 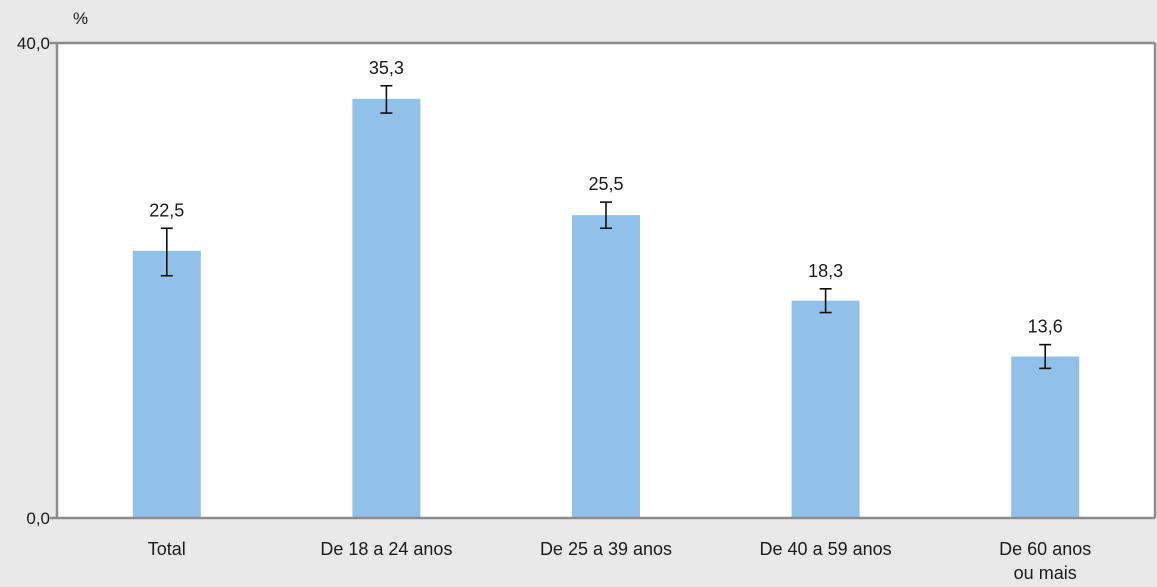 I want to click on data-label-2: 25,5, so click(x=605, y=184).